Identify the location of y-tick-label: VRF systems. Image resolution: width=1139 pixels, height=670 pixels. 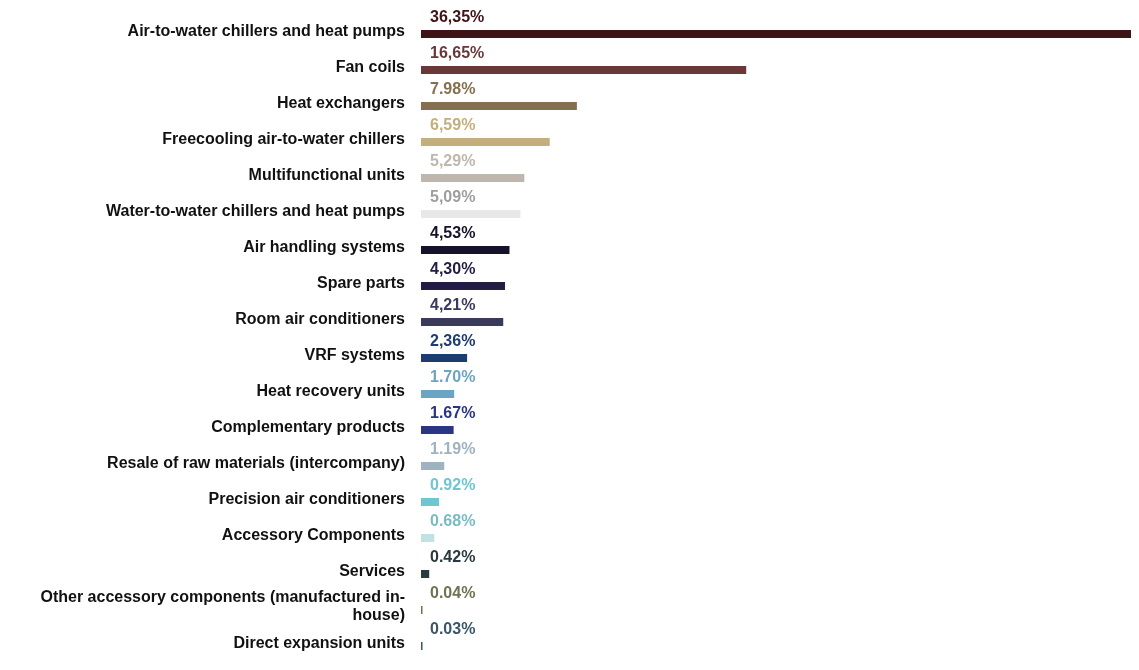
(355, 354).